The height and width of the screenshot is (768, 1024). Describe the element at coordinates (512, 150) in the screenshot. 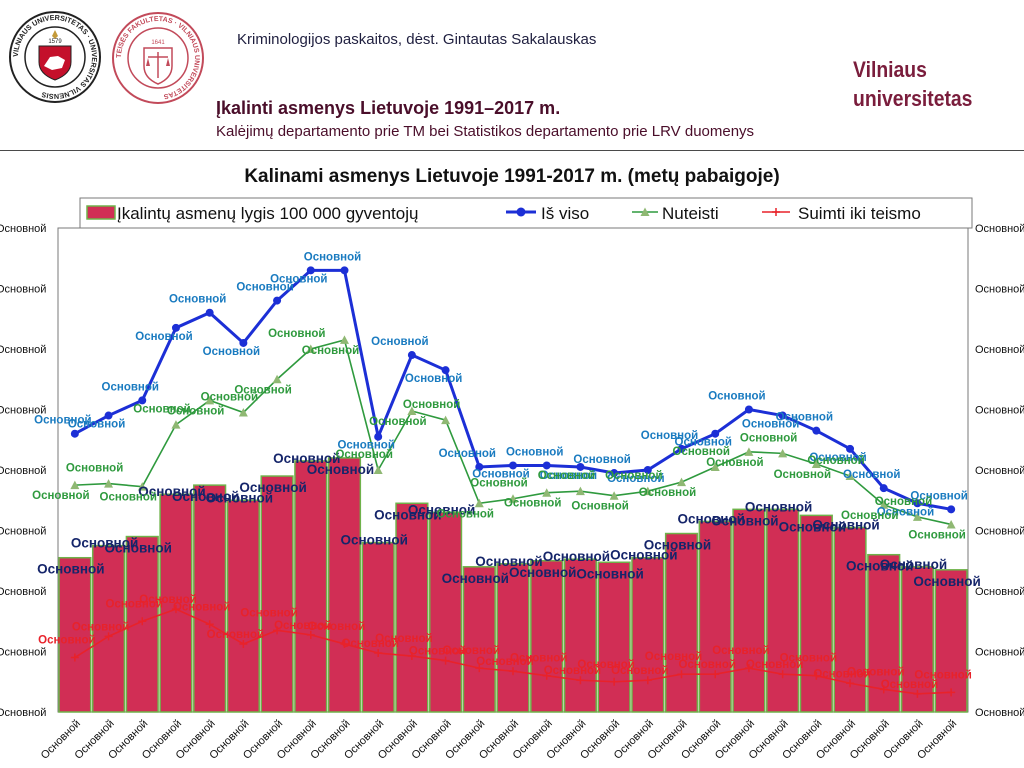

I see `header-divider` at that location.